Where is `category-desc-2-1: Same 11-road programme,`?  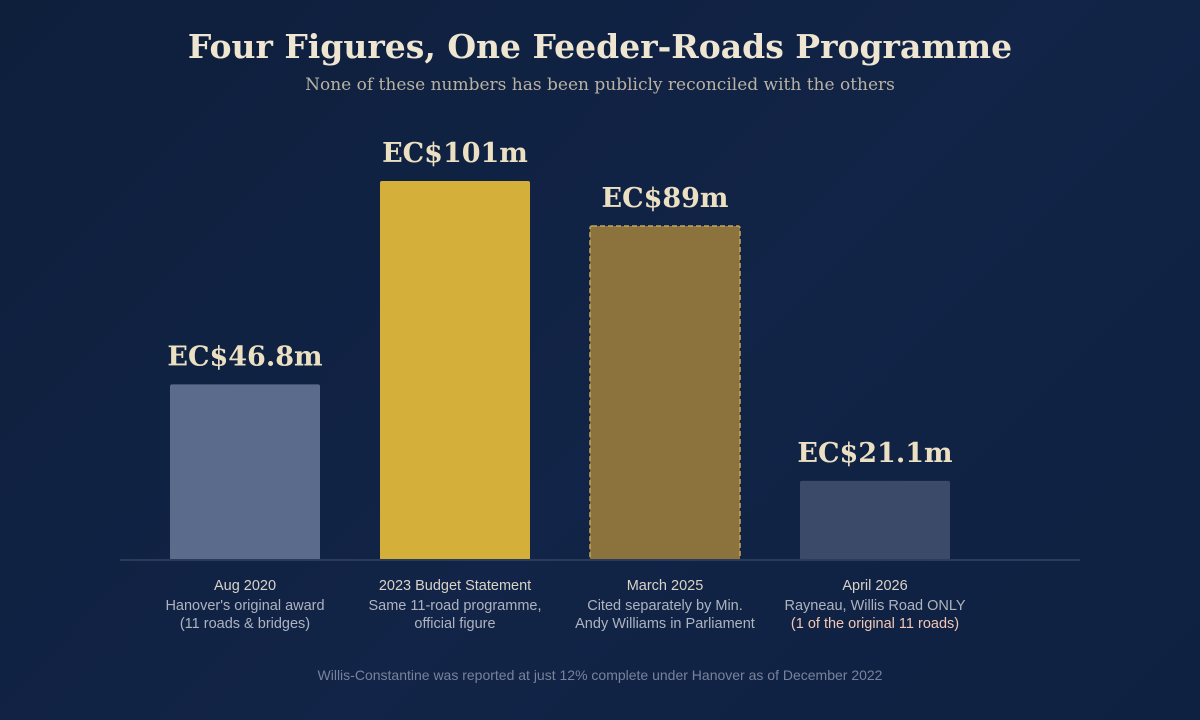
category-desc-2-1: Same 11-road programme, is located at coordinates (454, 606).